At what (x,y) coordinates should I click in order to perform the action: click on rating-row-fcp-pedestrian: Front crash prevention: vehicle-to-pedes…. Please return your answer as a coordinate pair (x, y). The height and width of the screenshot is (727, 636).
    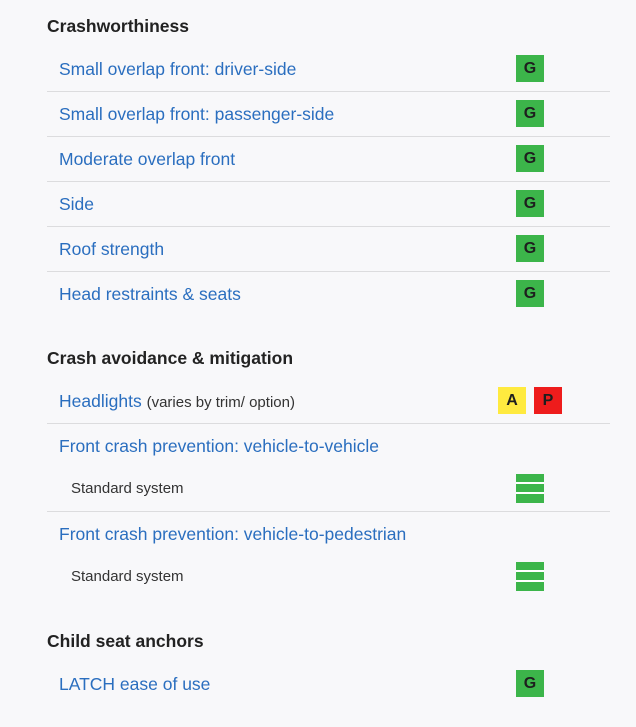
    Looking at the image, I should click on (328, 534).